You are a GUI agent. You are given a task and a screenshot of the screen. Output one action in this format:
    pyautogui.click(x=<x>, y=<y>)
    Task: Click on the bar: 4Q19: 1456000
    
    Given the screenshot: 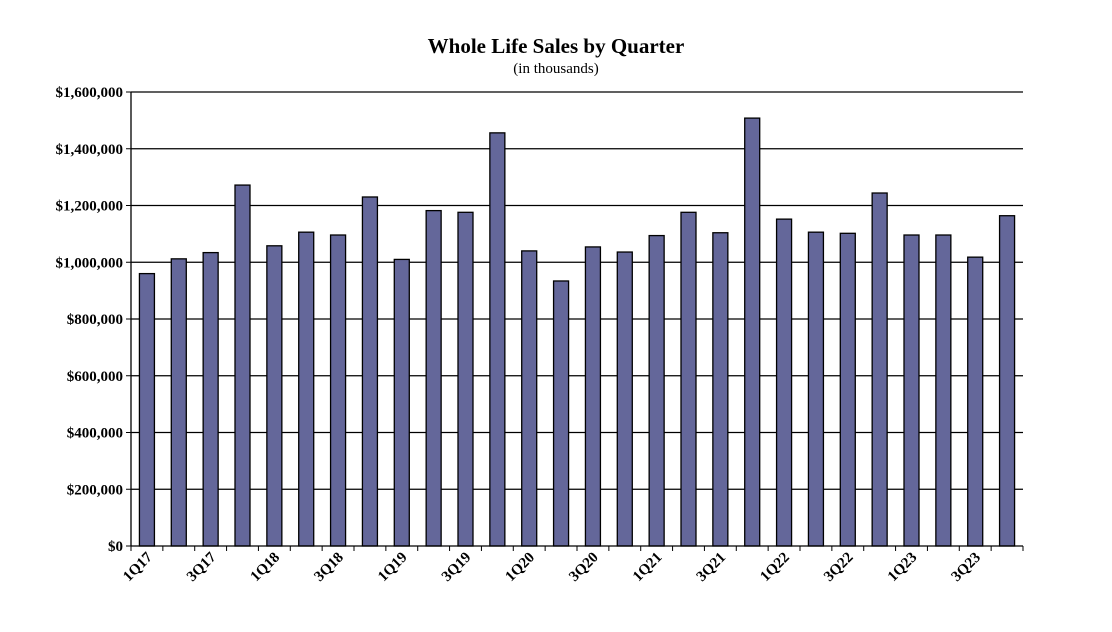 What is the action you would take?
    pyautogui.click(x=497, y=339)
    